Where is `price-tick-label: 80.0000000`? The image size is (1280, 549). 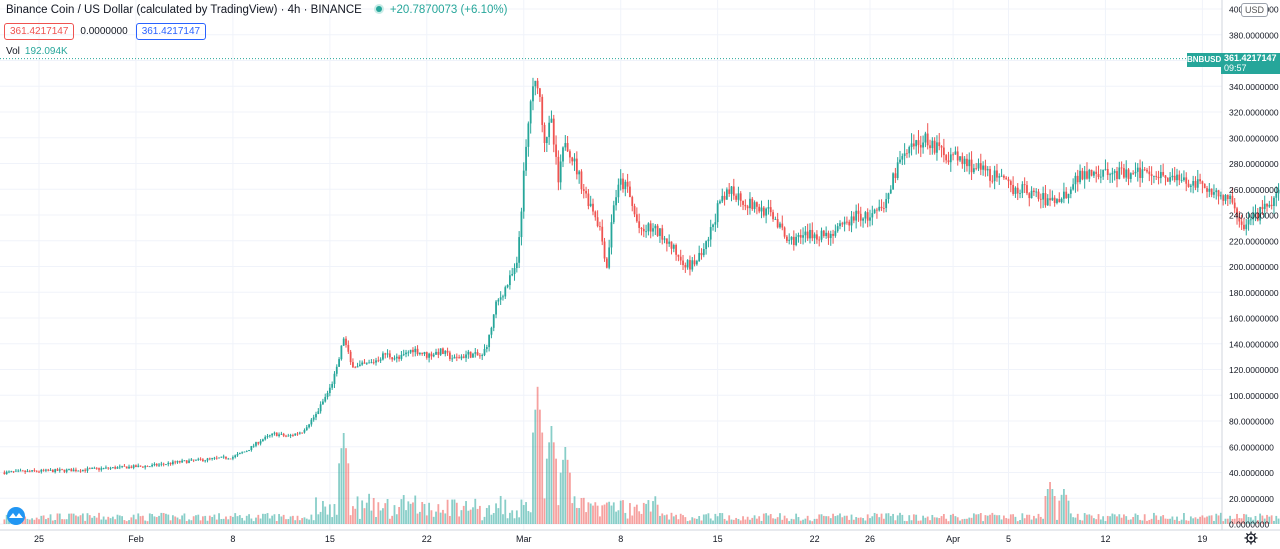
price-tick-label: 80.0000000 is located at coordinates (1251, 422).